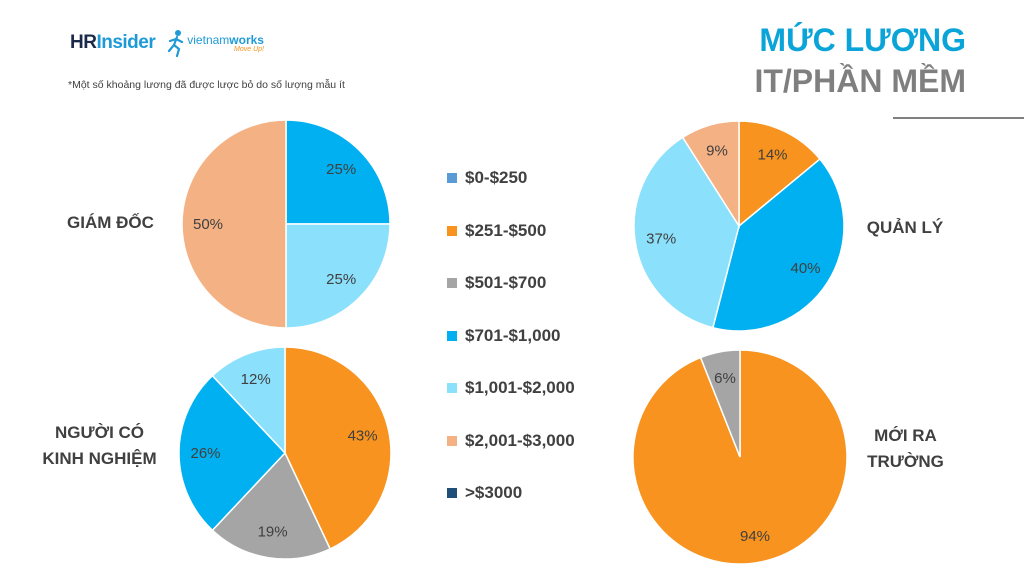  I want to click on legend-item: $701-$1,000, so click(511, 336).